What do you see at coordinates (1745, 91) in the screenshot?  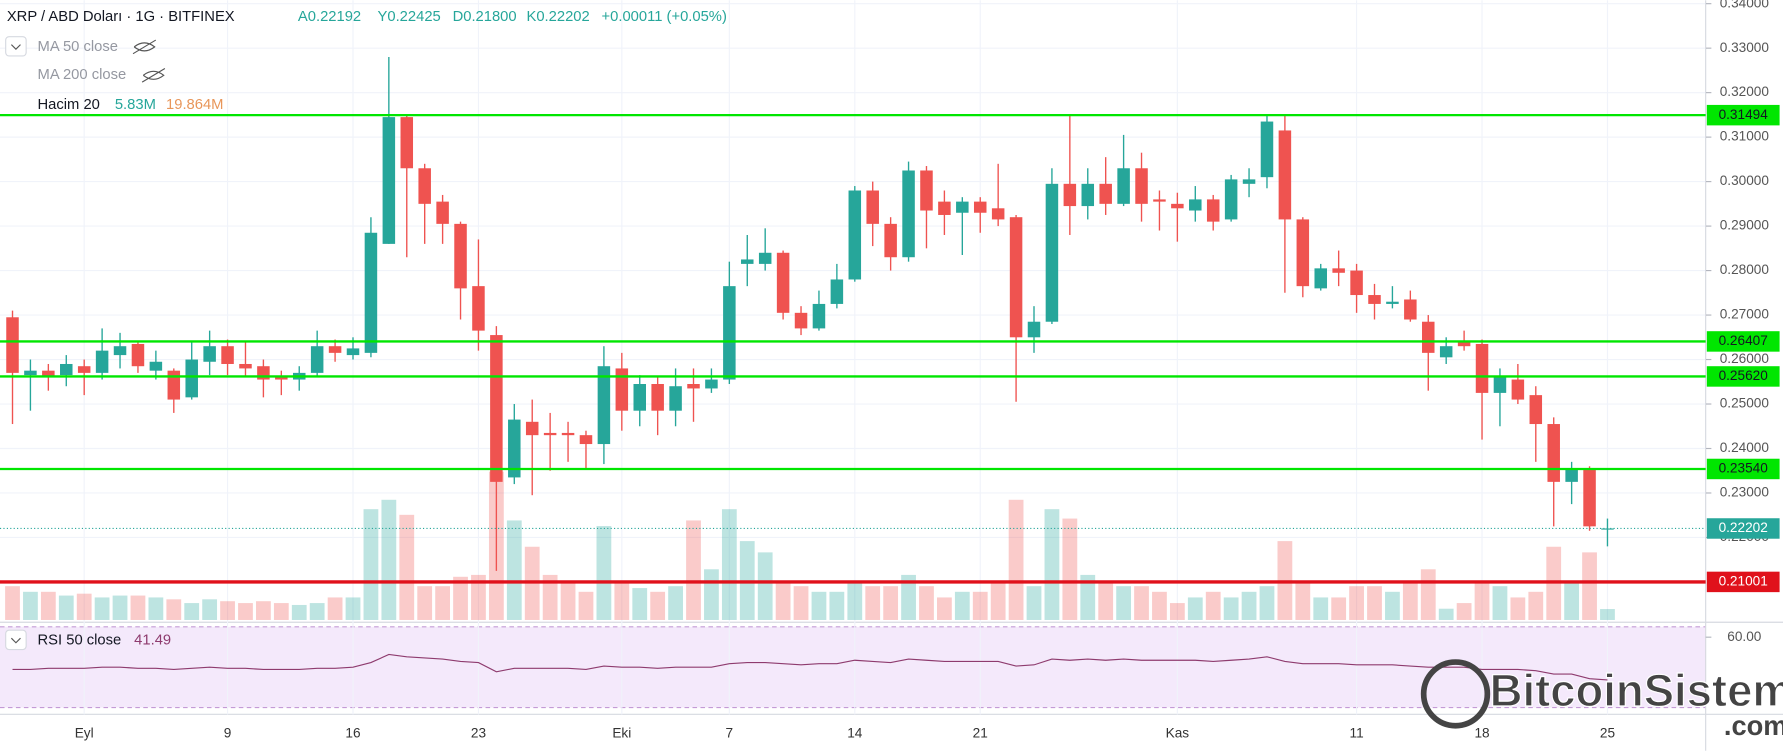 I see `y-tick-label: 0.32000` at bounding box center [1745, 91].